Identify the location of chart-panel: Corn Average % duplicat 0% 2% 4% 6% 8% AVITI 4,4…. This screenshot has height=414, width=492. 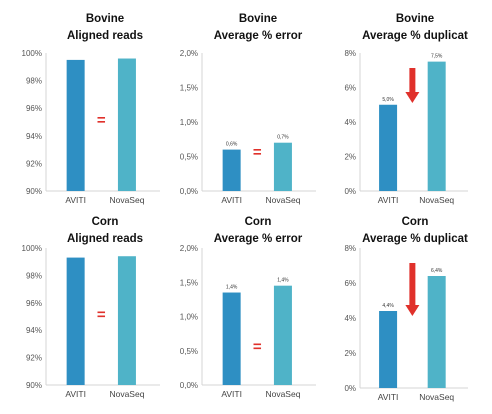
(406, 309).